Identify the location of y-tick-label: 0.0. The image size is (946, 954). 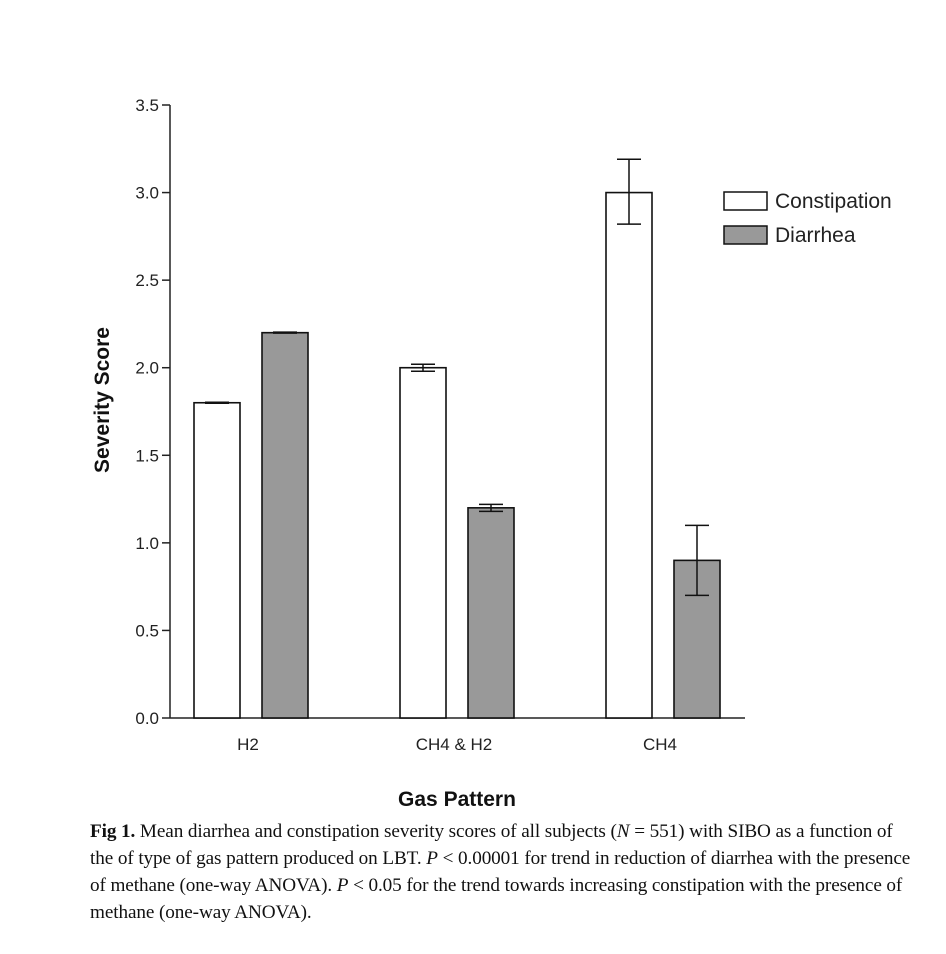
(147, 718).